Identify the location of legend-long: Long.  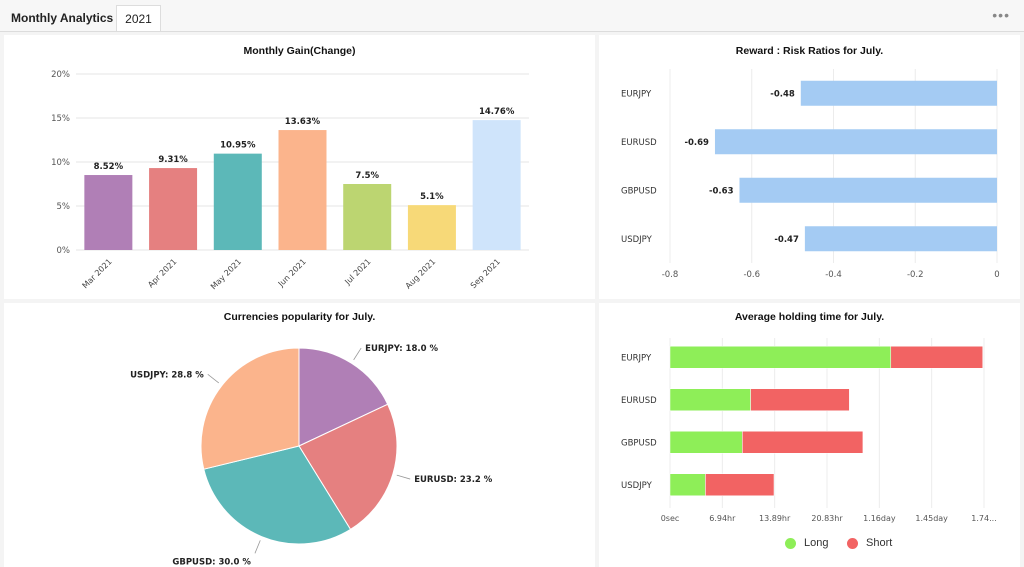
(806, 543).